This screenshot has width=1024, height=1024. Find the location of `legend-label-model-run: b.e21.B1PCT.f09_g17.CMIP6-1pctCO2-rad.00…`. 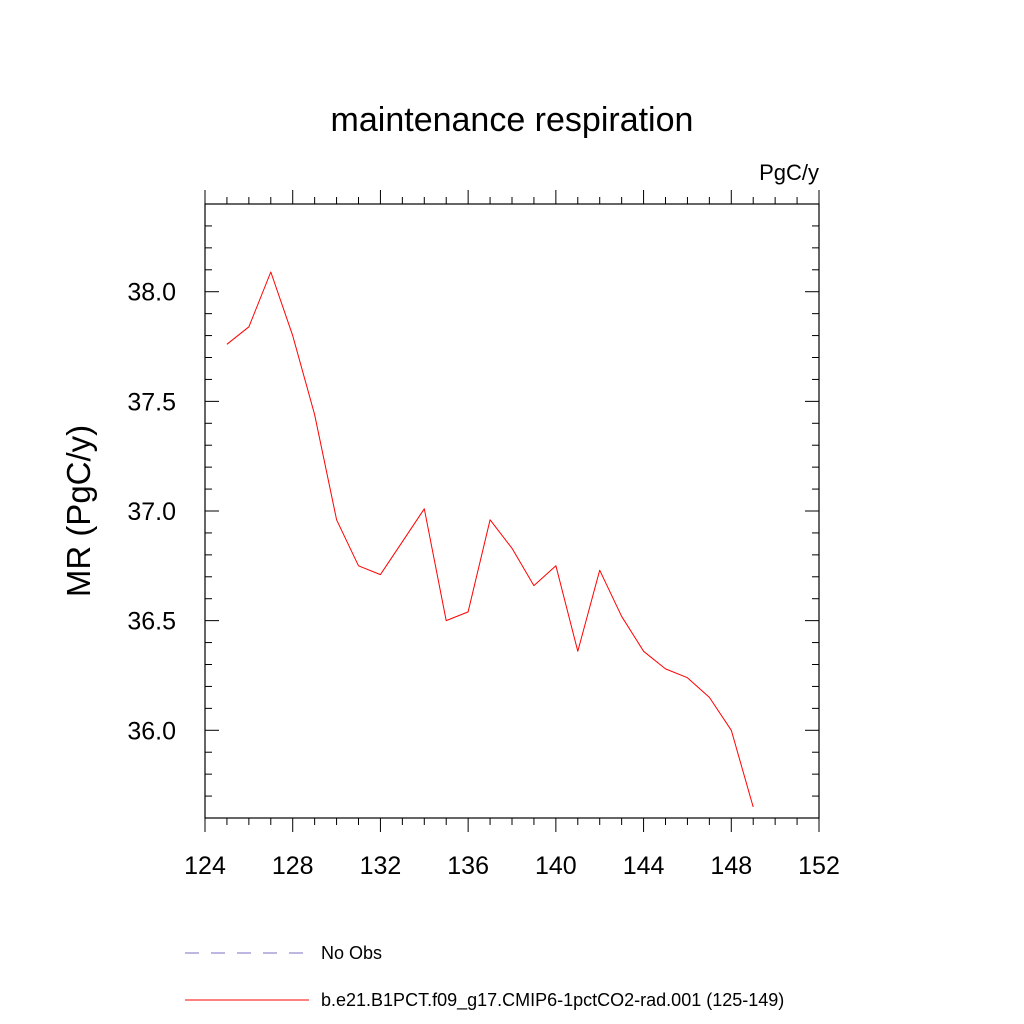

legend-label-model-run: b.e21.B1PCT.f09_g17.CMIP6-1pctCO2-rad.00… is located at coordinates (552, 1000).